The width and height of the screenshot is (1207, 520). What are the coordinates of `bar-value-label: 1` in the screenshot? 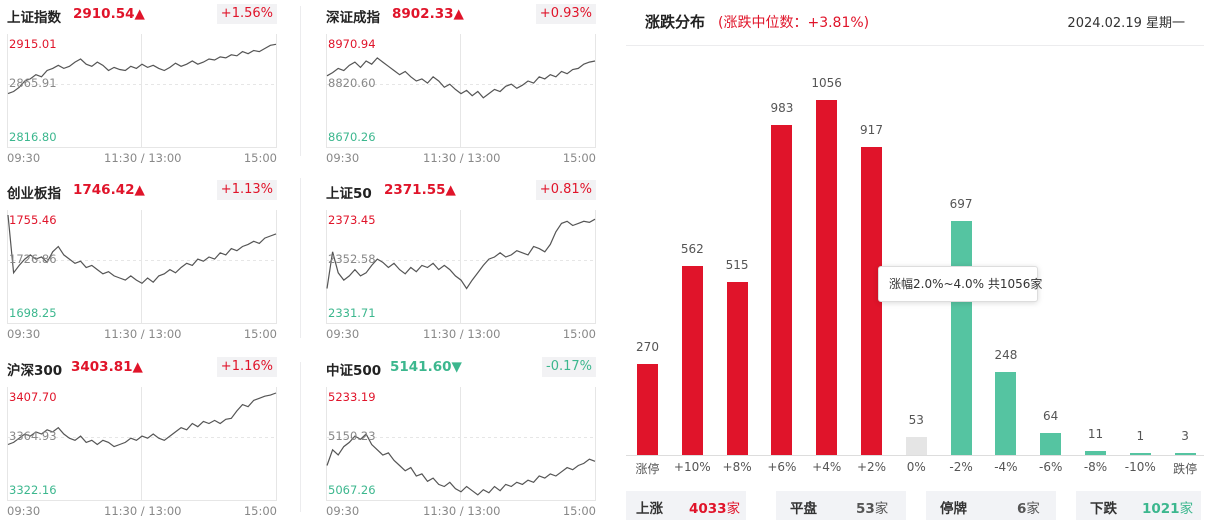 It's located at (1140, 436).